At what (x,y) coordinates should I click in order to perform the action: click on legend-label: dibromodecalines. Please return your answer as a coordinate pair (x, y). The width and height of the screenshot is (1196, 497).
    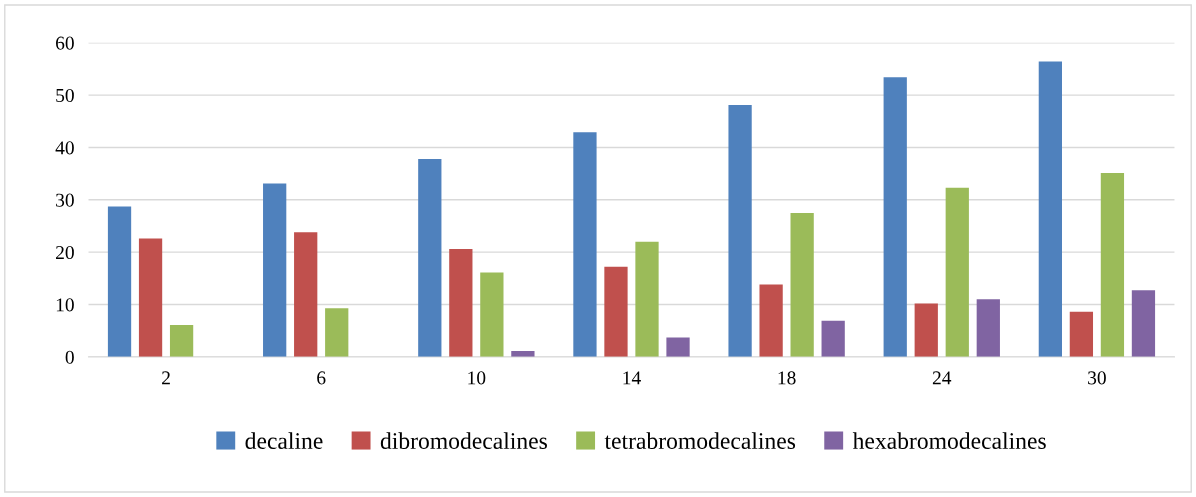
    Looking at the image, I should click on (463, 440).